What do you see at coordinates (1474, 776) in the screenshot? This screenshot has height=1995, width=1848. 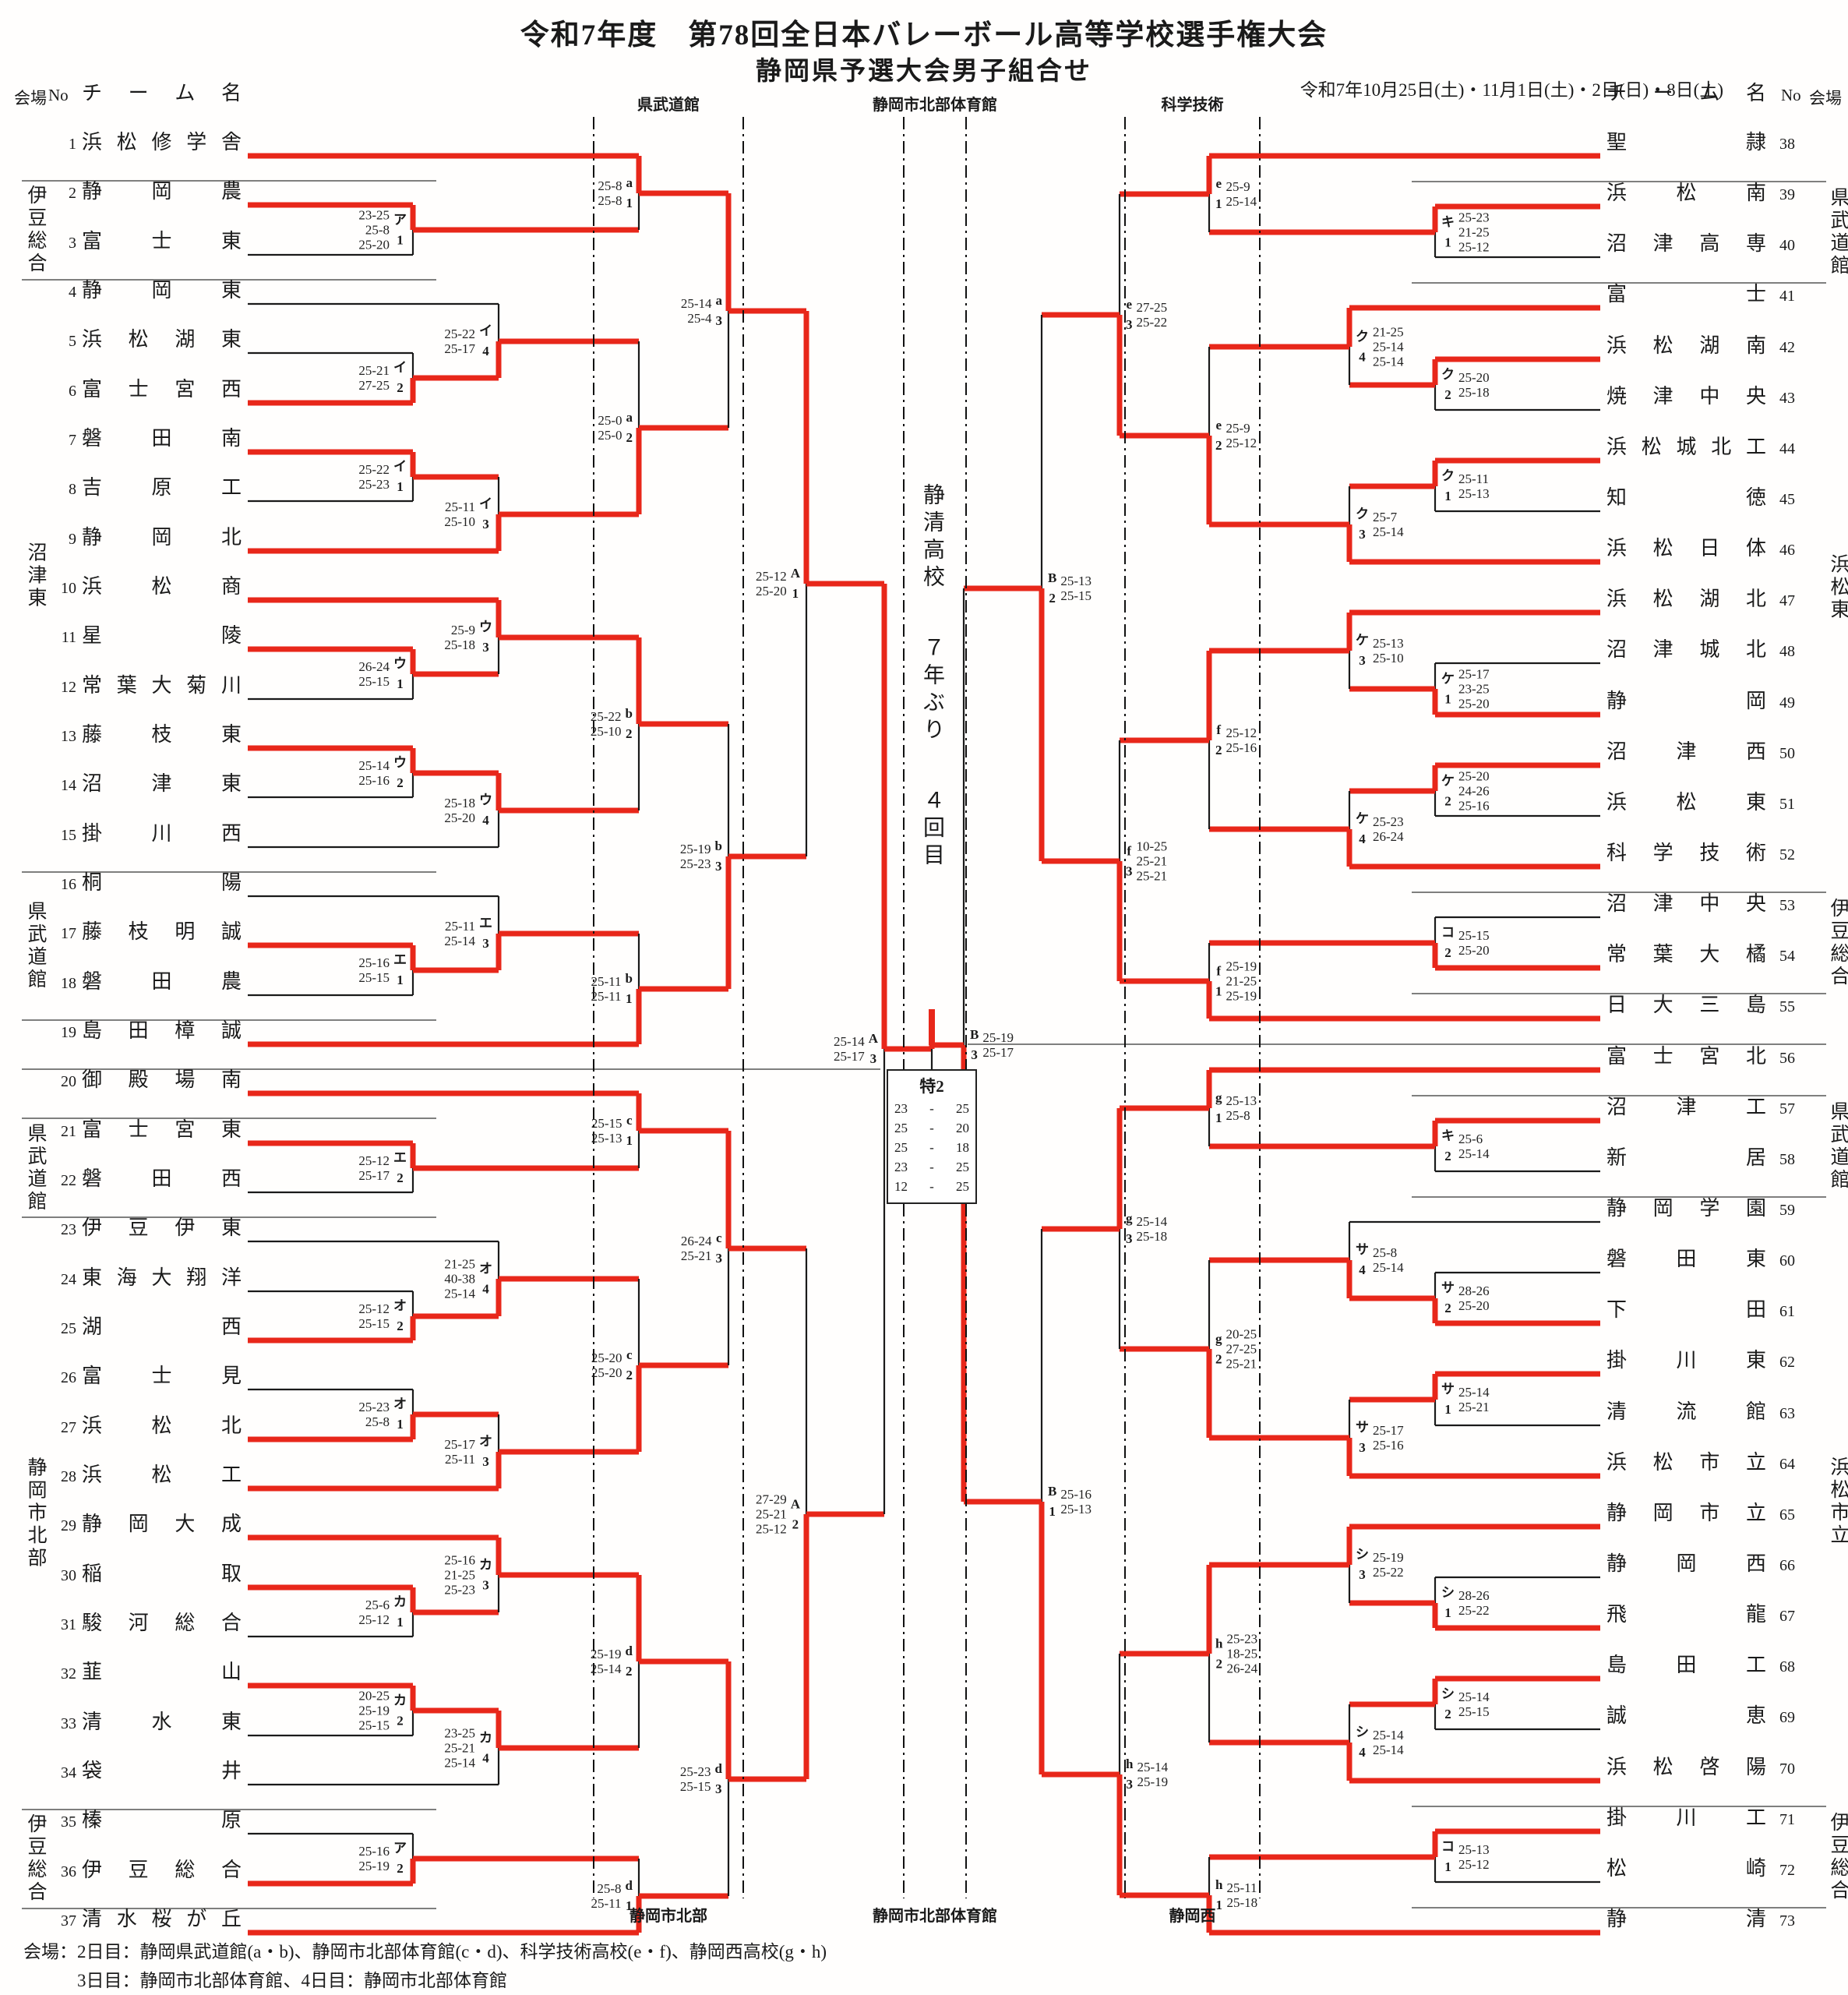 I see `set-score: 25-20` at bounding box center [1474, 776].